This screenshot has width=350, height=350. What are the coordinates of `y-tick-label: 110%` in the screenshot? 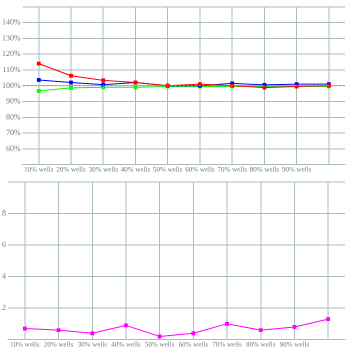 It's located at (11, 69).